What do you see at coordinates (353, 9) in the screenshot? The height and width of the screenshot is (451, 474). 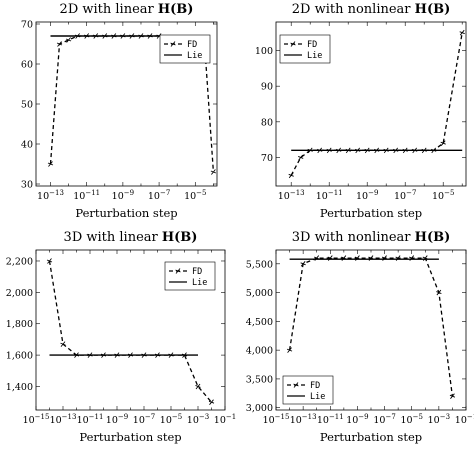 I see `chart-title-text: 2D with nonlinear` at bounding box center [353, 9].